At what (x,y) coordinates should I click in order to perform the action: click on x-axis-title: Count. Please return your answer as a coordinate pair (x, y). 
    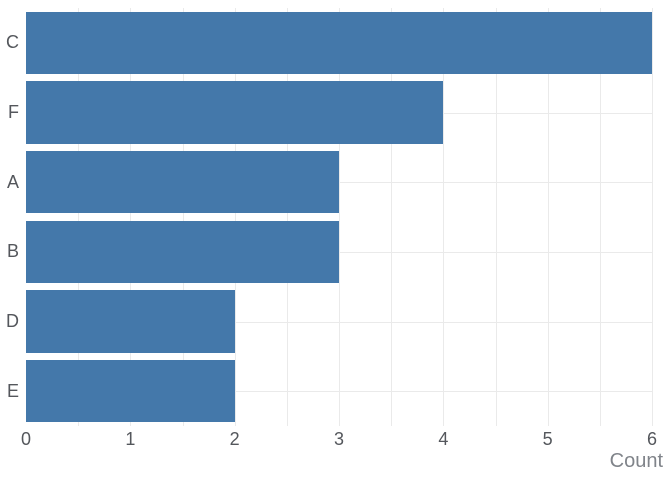
    Looking at the image, I should click on (636, 461).